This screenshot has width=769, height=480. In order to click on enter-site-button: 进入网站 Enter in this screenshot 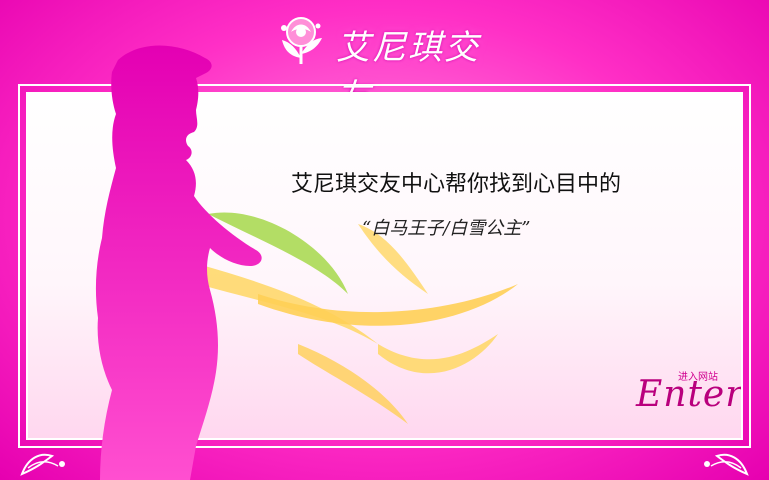, I will do `click(684, 394)`.